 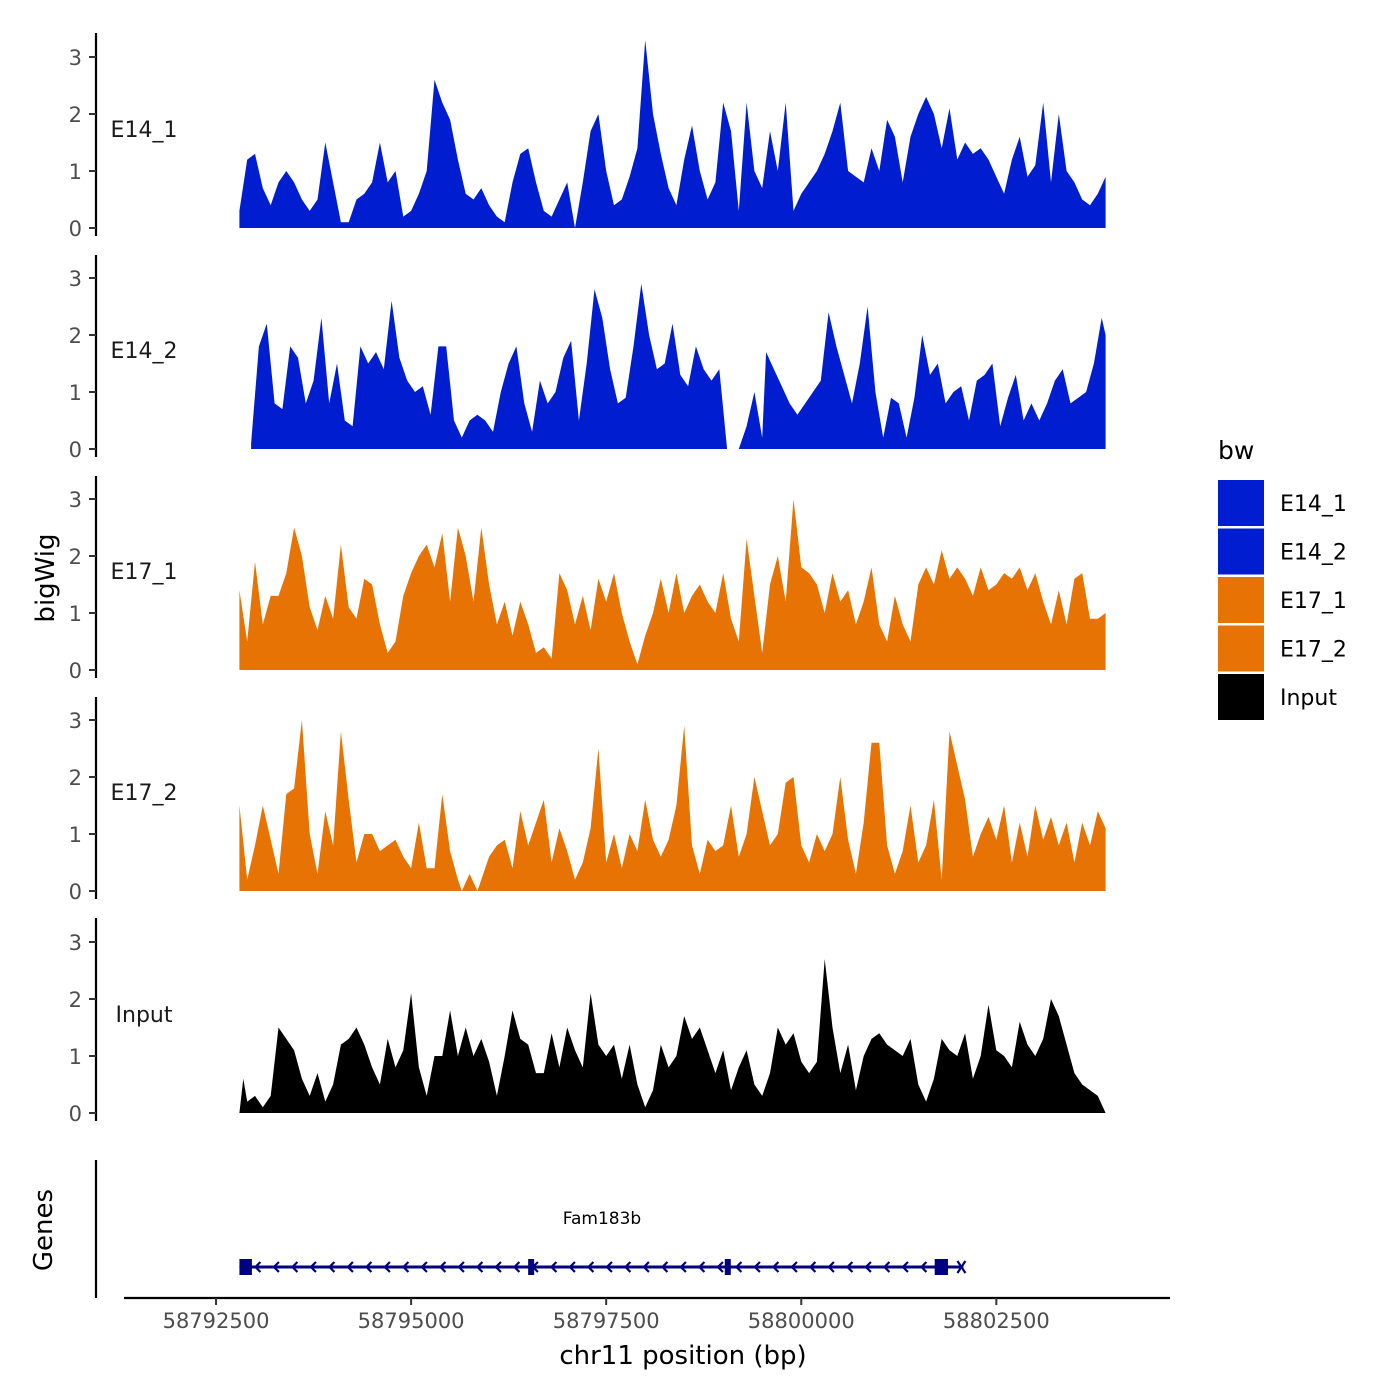 I want to click on legend-label: E17_1, so click(x=1313, y=601).